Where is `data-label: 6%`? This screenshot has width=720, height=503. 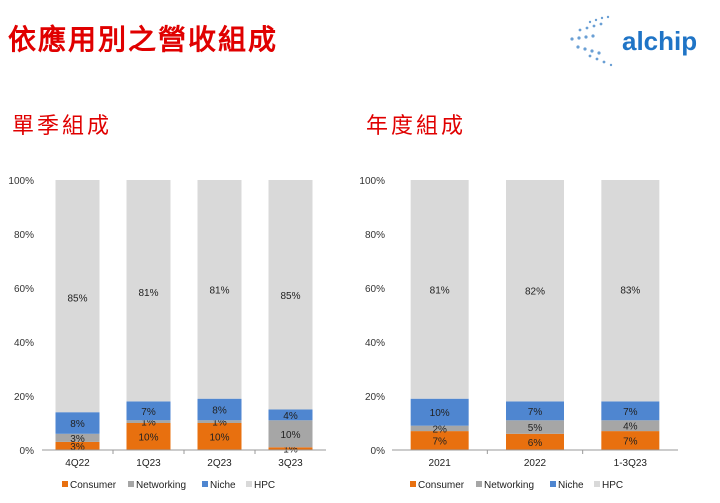
data-label: 6% is located at coordinates (535, 443).